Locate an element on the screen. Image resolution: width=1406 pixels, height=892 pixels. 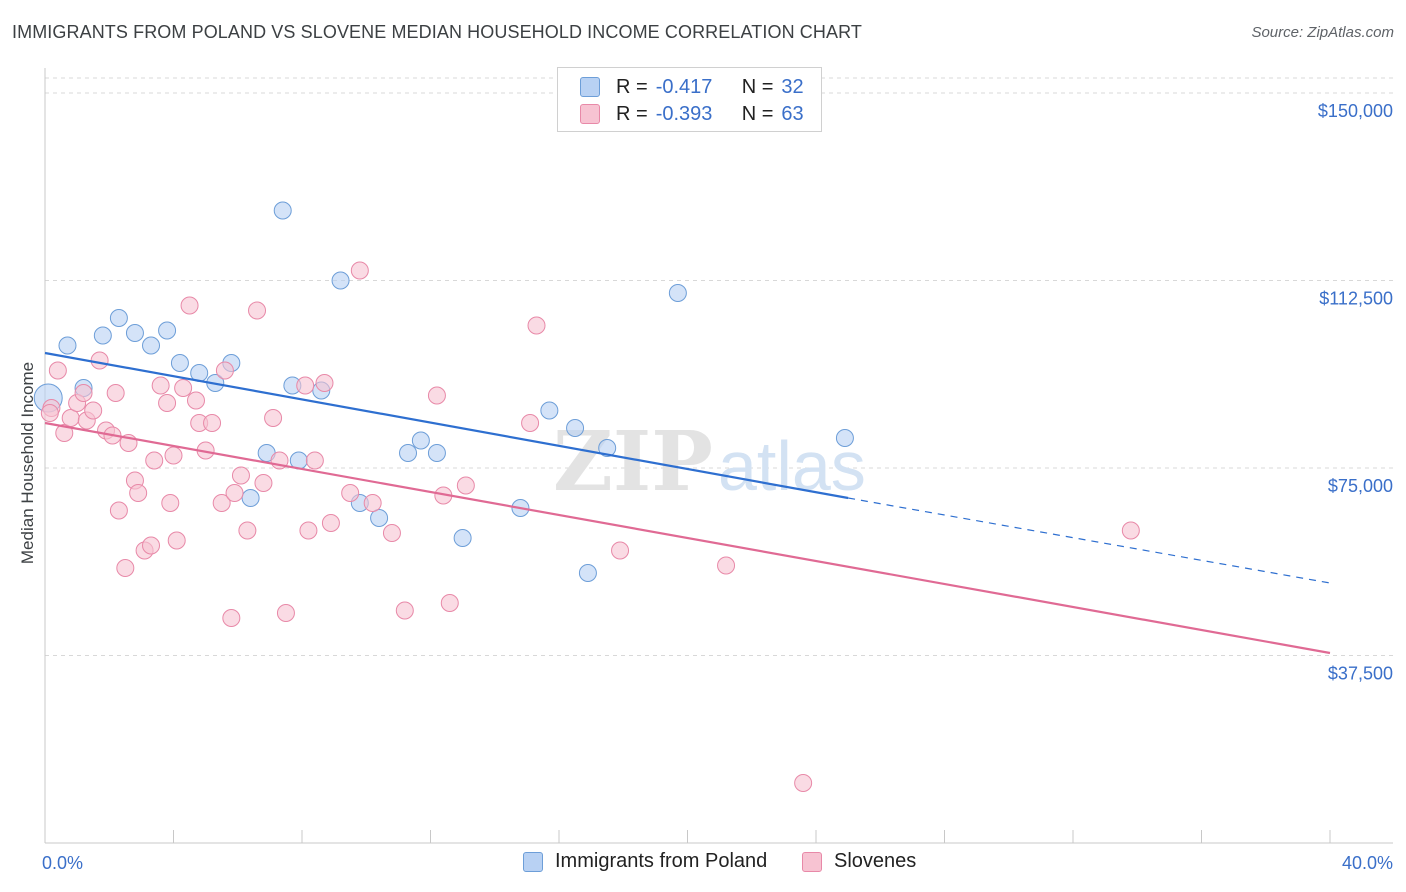
x-tick-label-start: 0.0% is located at coordinates (62, 863).